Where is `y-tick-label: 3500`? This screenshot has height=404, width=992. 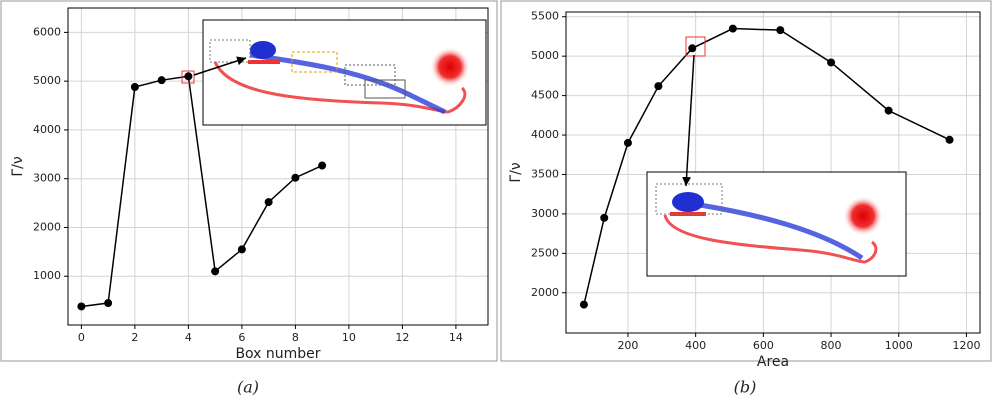 y-tick-label: 3500 is located at coordinates (545, 173).